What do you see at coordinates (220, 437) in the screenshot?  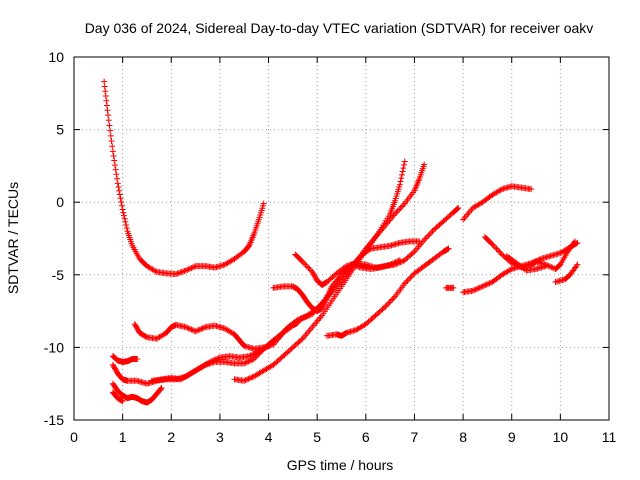 I see `x-tick-label: 3` at bounding box center [220, 437].